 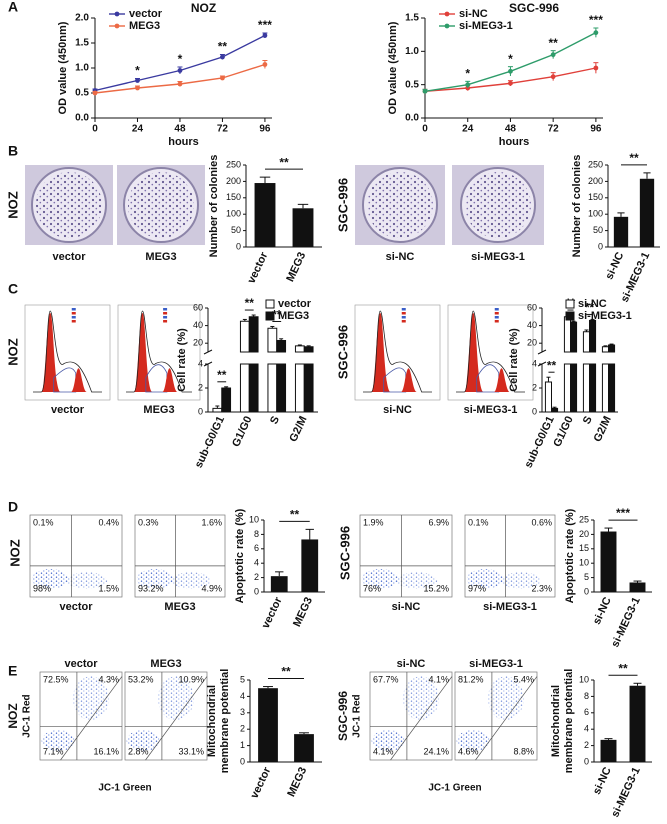 What do you see at coordinates (65, 380) in the screenshot?
I see `histogram-s-phase` at bounding box center [65, 380].